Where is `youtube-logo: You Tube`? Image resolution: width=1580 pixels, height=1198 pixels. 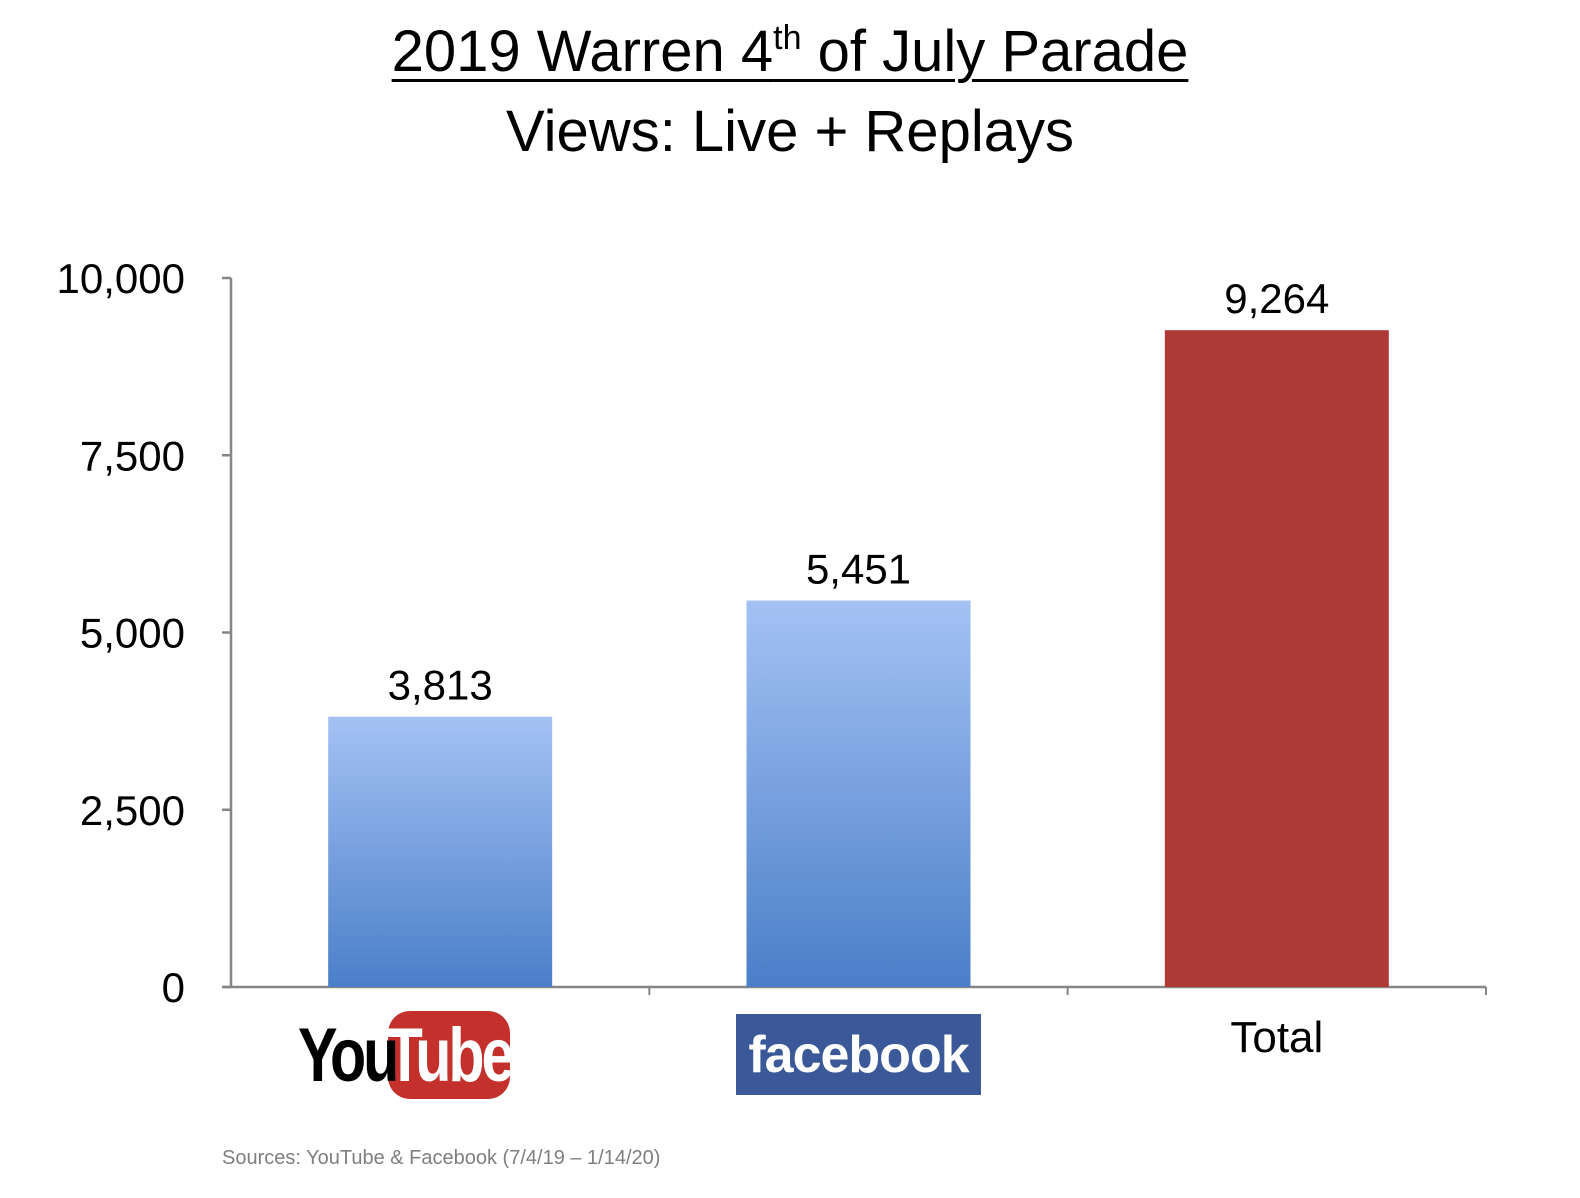
youtube-logo: You Tube is located at coordinates (406, 1055).